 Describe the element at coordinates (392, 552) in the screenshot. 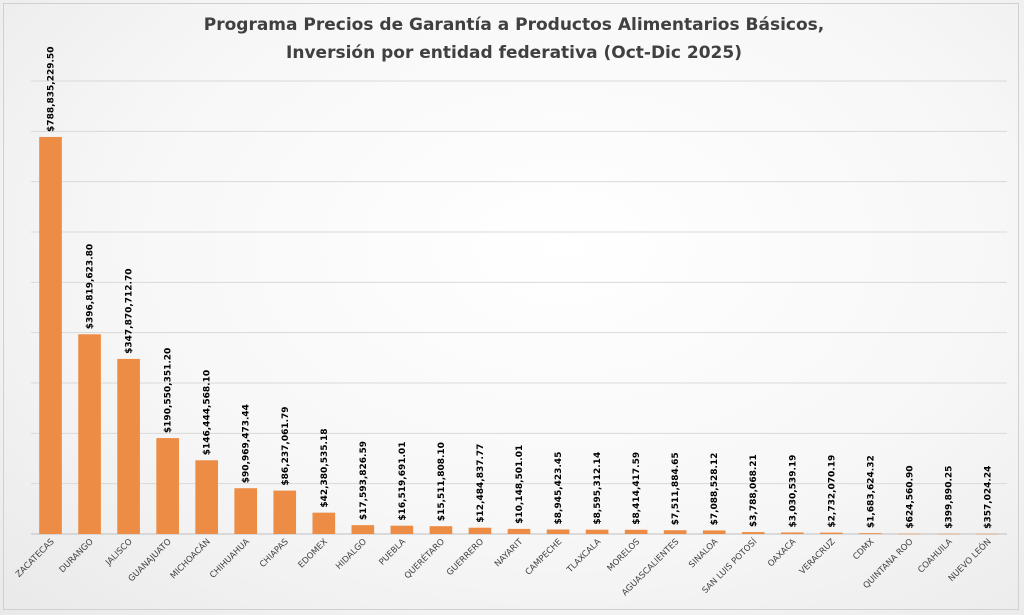

I see `category-label: PUEBLA` at that location.